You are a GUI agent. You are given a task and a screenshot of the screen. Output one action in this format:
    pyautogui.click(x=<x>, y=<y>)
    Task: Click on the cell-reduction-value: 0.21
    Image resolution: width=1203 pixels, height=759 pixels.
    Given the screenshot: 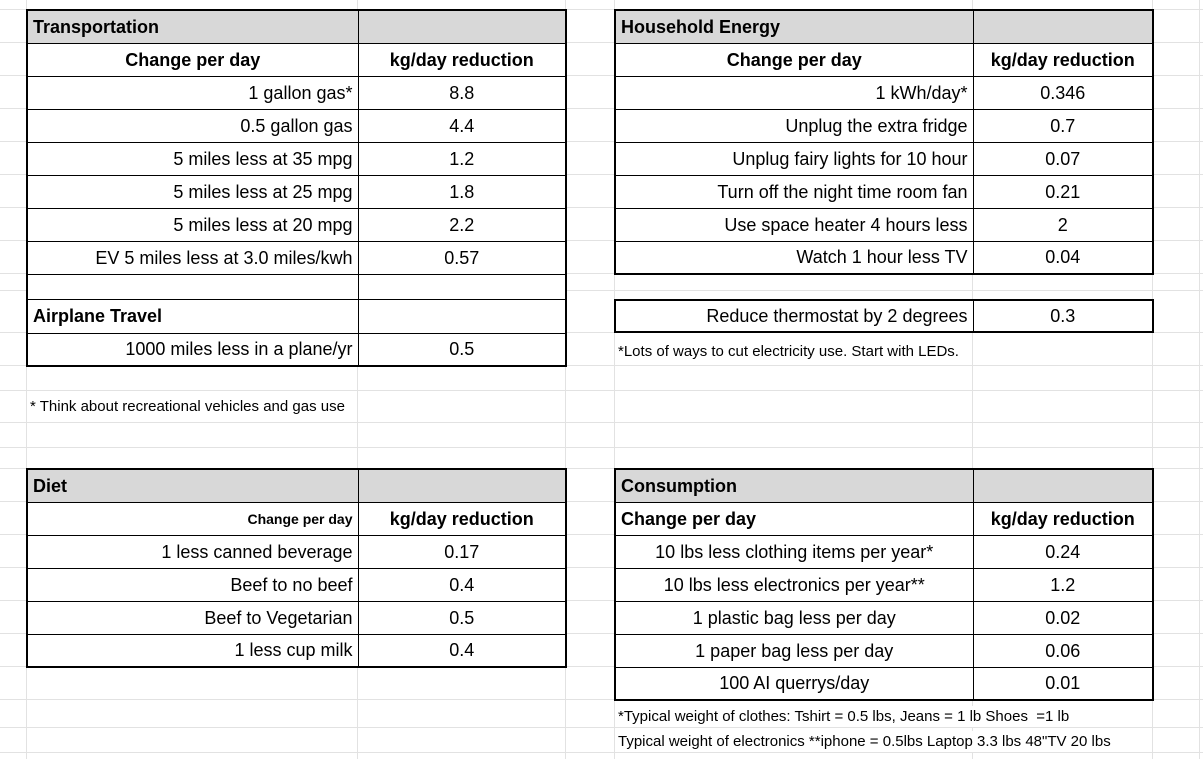 What is the action you would take?
    pyautogui.click(x=1063, y=191)
    